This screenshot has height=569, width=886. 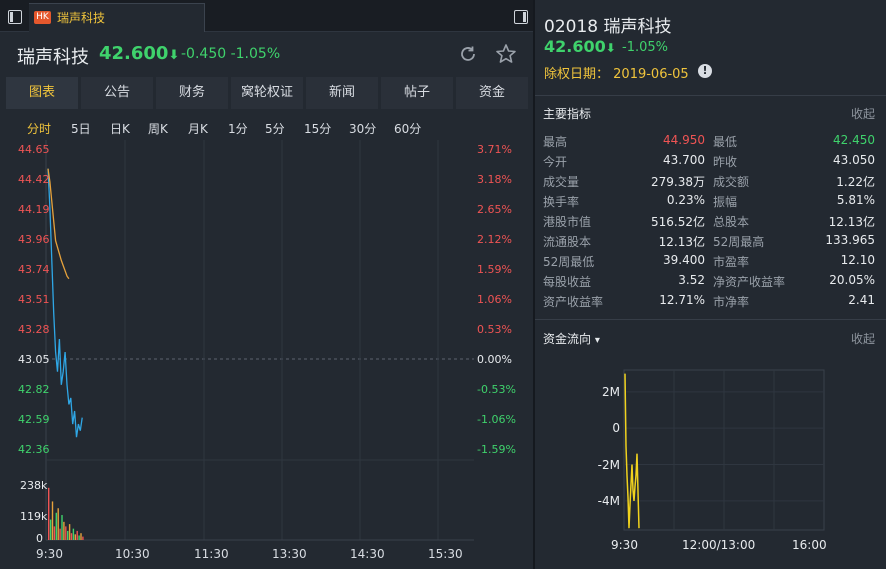 I want to click on flow-tick-label: 2M, so click(x=611, y=391).